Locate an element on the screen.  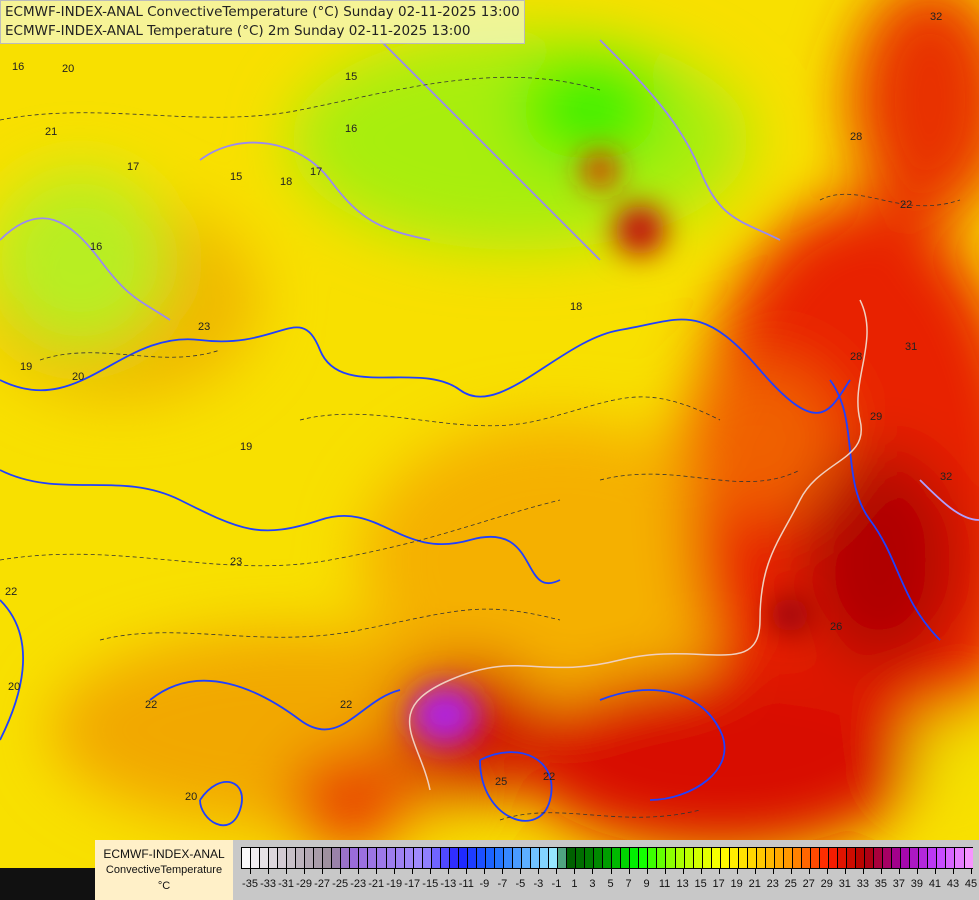
legend-tick-label: -3 is located at coordinates (538, 884).